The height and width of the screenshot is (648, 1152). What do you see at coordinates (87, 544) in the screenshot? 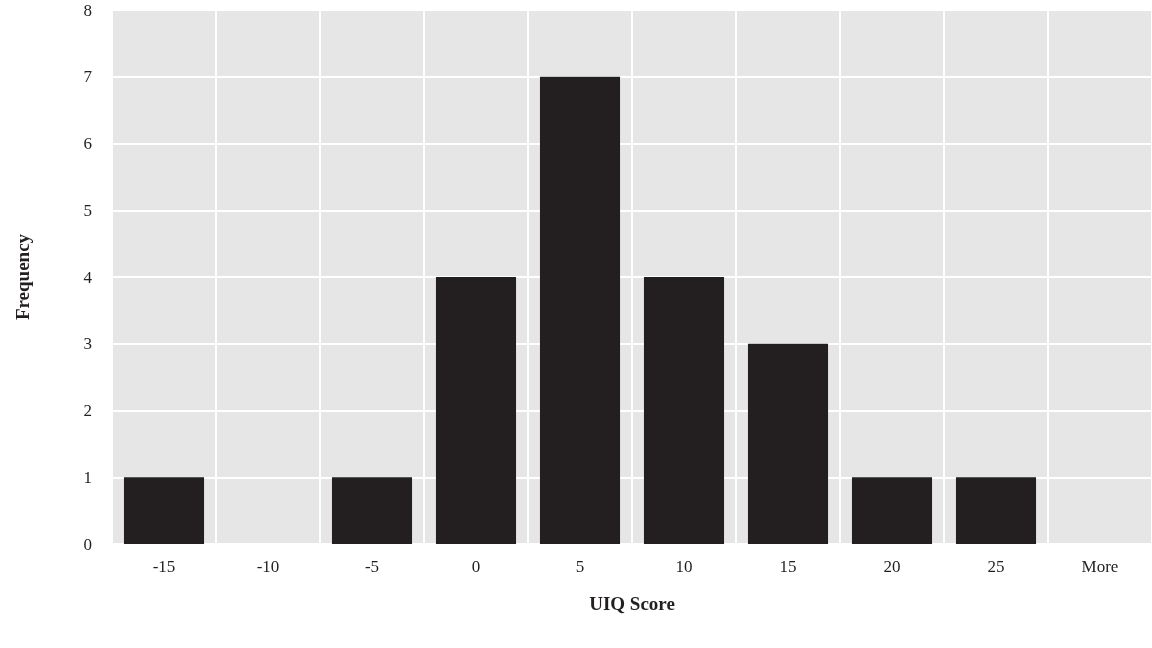
I see `y-tick-label: 0` at bounding box center [87, 544].